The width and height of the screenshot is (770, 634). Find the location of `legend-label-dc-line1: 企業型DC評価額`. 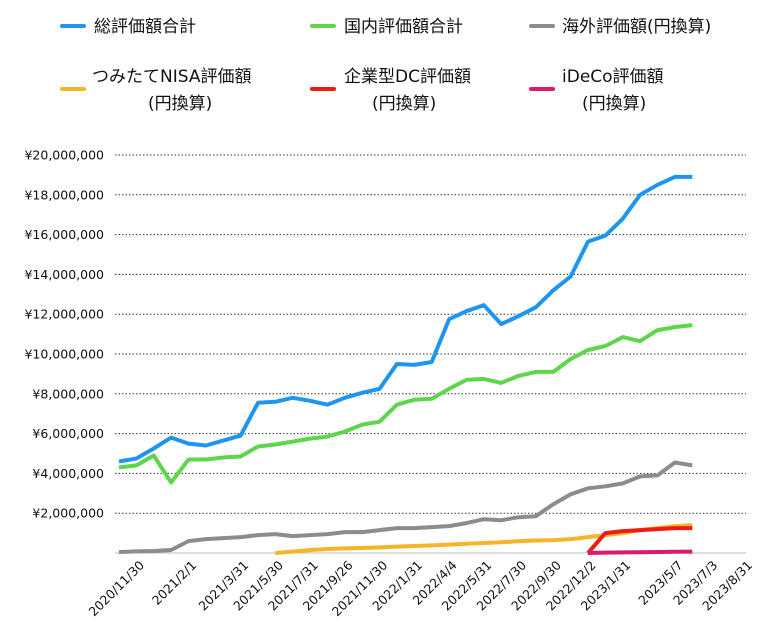

legend-label-dc-line1: 企業型DC評価額 is located at coordinates (407, 77).